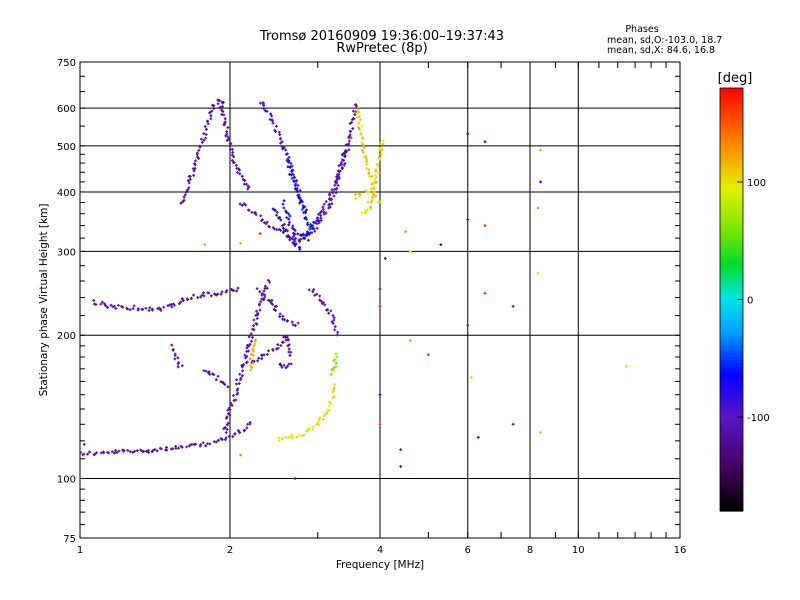  What do you see at coordinates (641, 29) in the screenshot?
I see `legend-title: Phases` at bounding box center [641, 29].